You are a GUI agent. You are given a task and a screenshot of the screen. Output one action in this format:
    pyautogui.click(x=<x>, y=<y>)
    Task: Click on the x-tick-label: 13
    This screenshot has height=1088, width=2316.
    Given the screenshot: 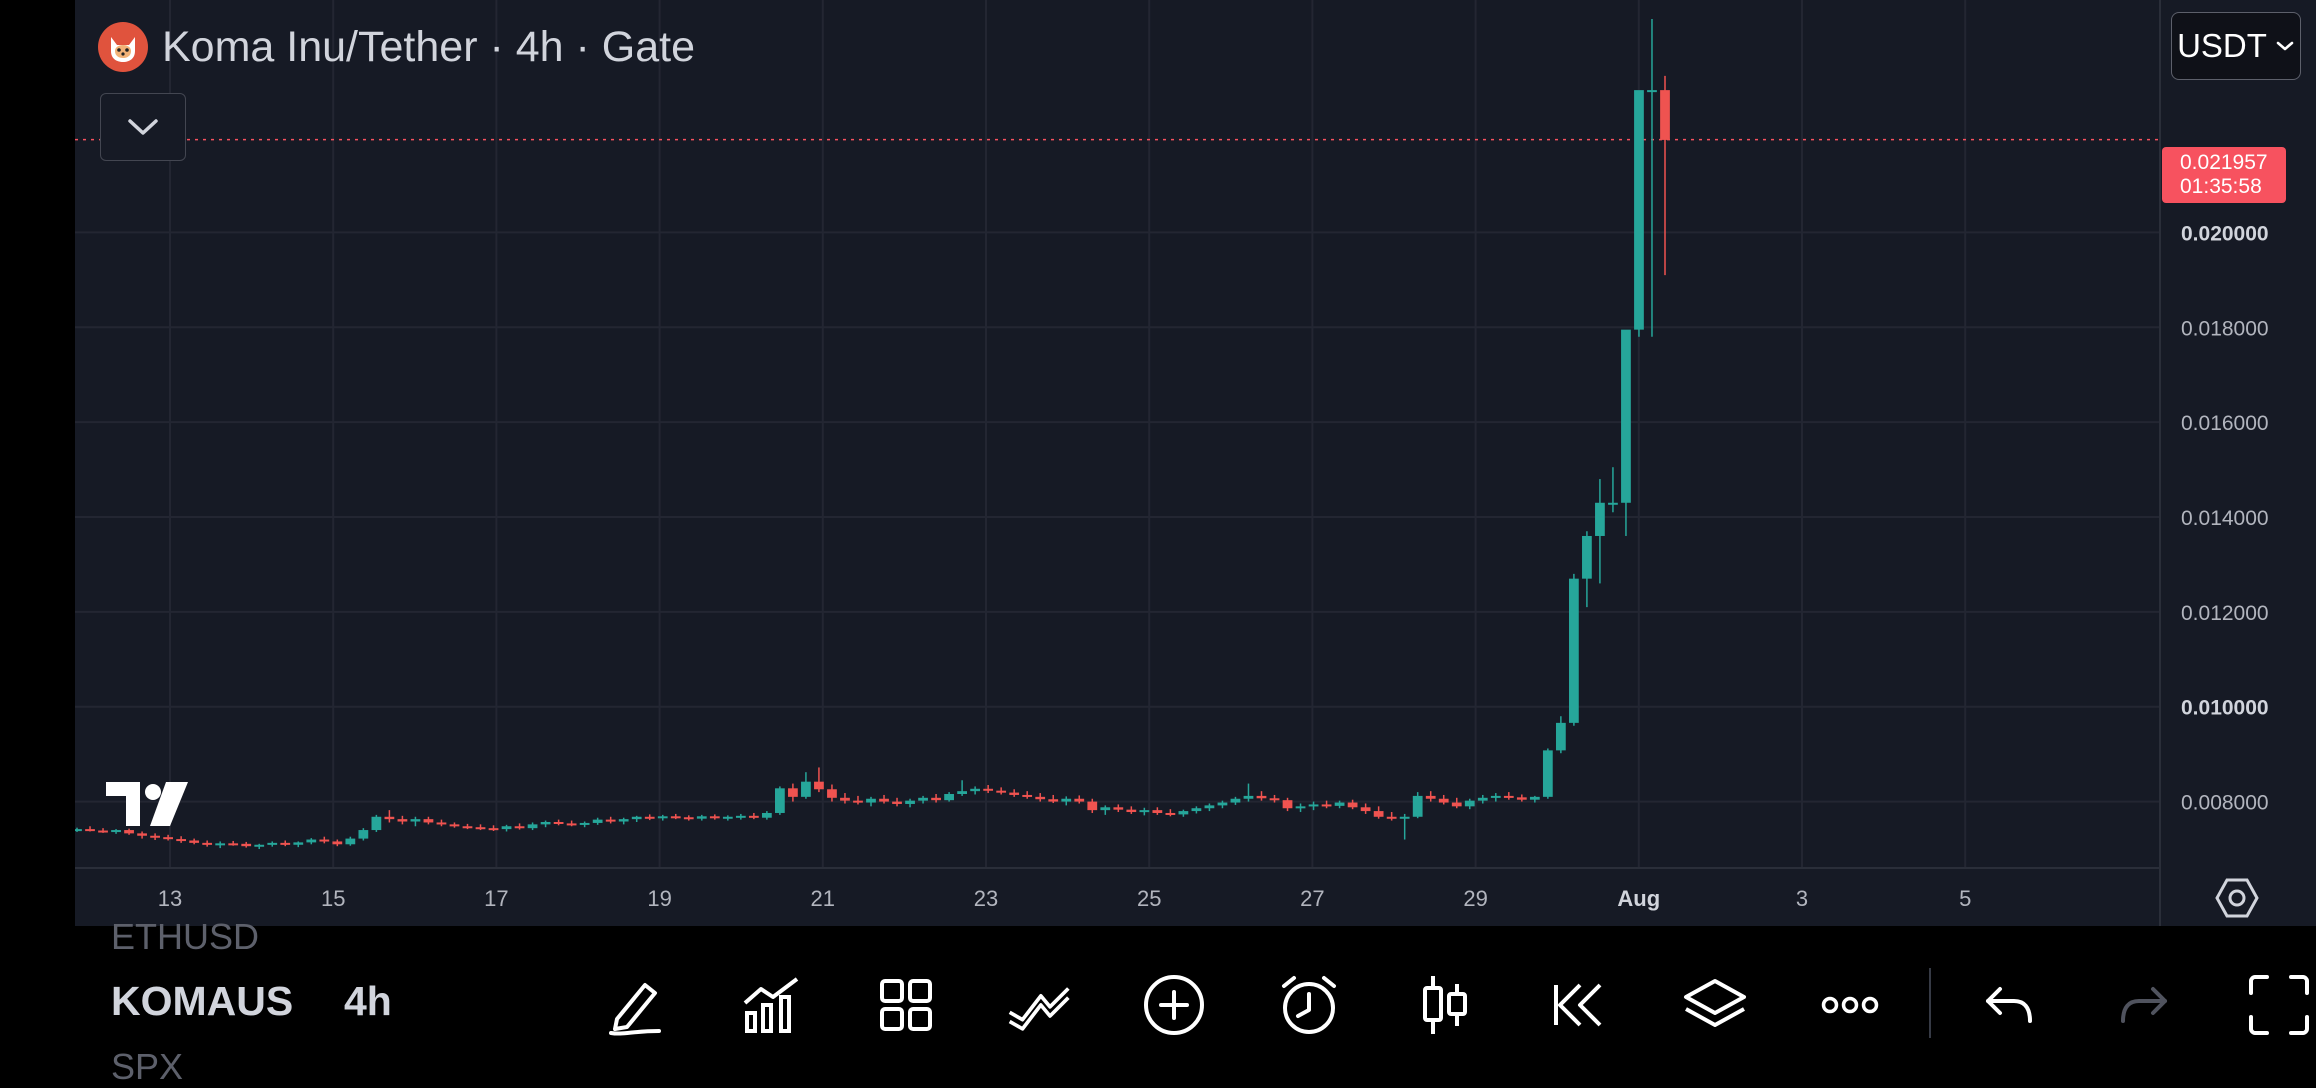 What is the action you would take?
    pyautogui.click(x=170, y=898)
    